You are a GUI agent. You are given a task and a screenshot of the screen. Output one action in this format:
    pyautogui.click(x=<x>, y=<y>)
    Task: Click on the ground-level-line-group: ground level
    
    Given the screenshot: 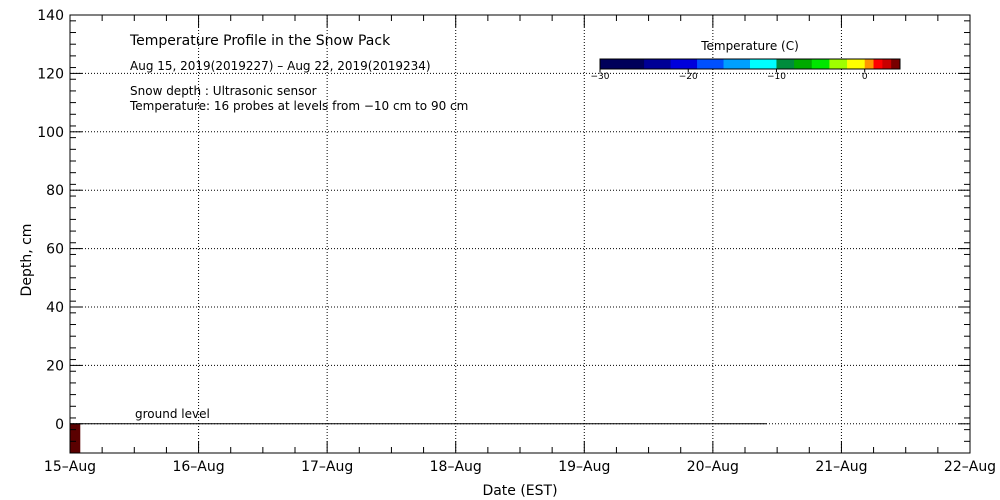 What is the action you would take?
    pyautogui.click(x=418, y=416)
    